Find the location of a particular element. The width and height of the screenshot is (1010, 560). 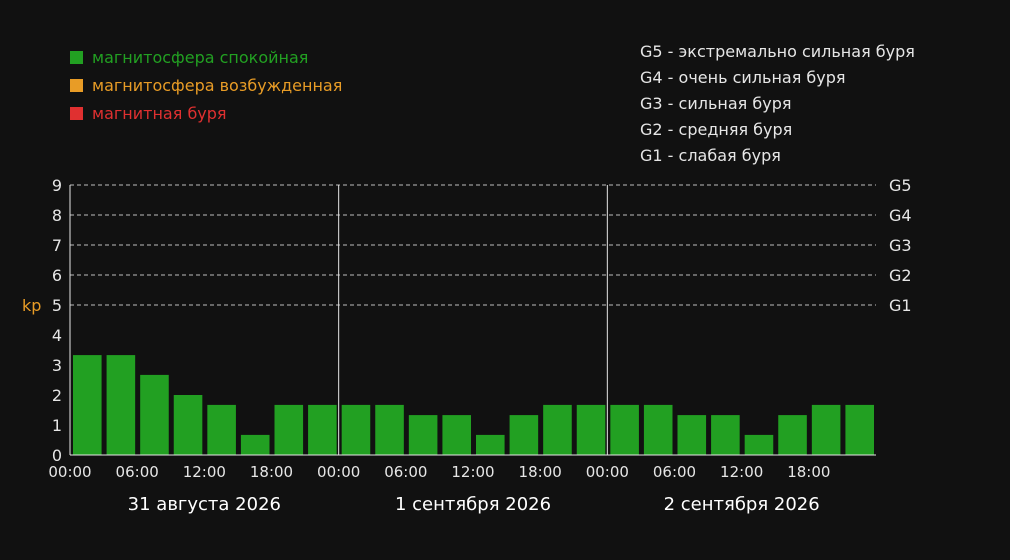

legend-item-storm: магнитная буря is located at coordinates (206, 113).